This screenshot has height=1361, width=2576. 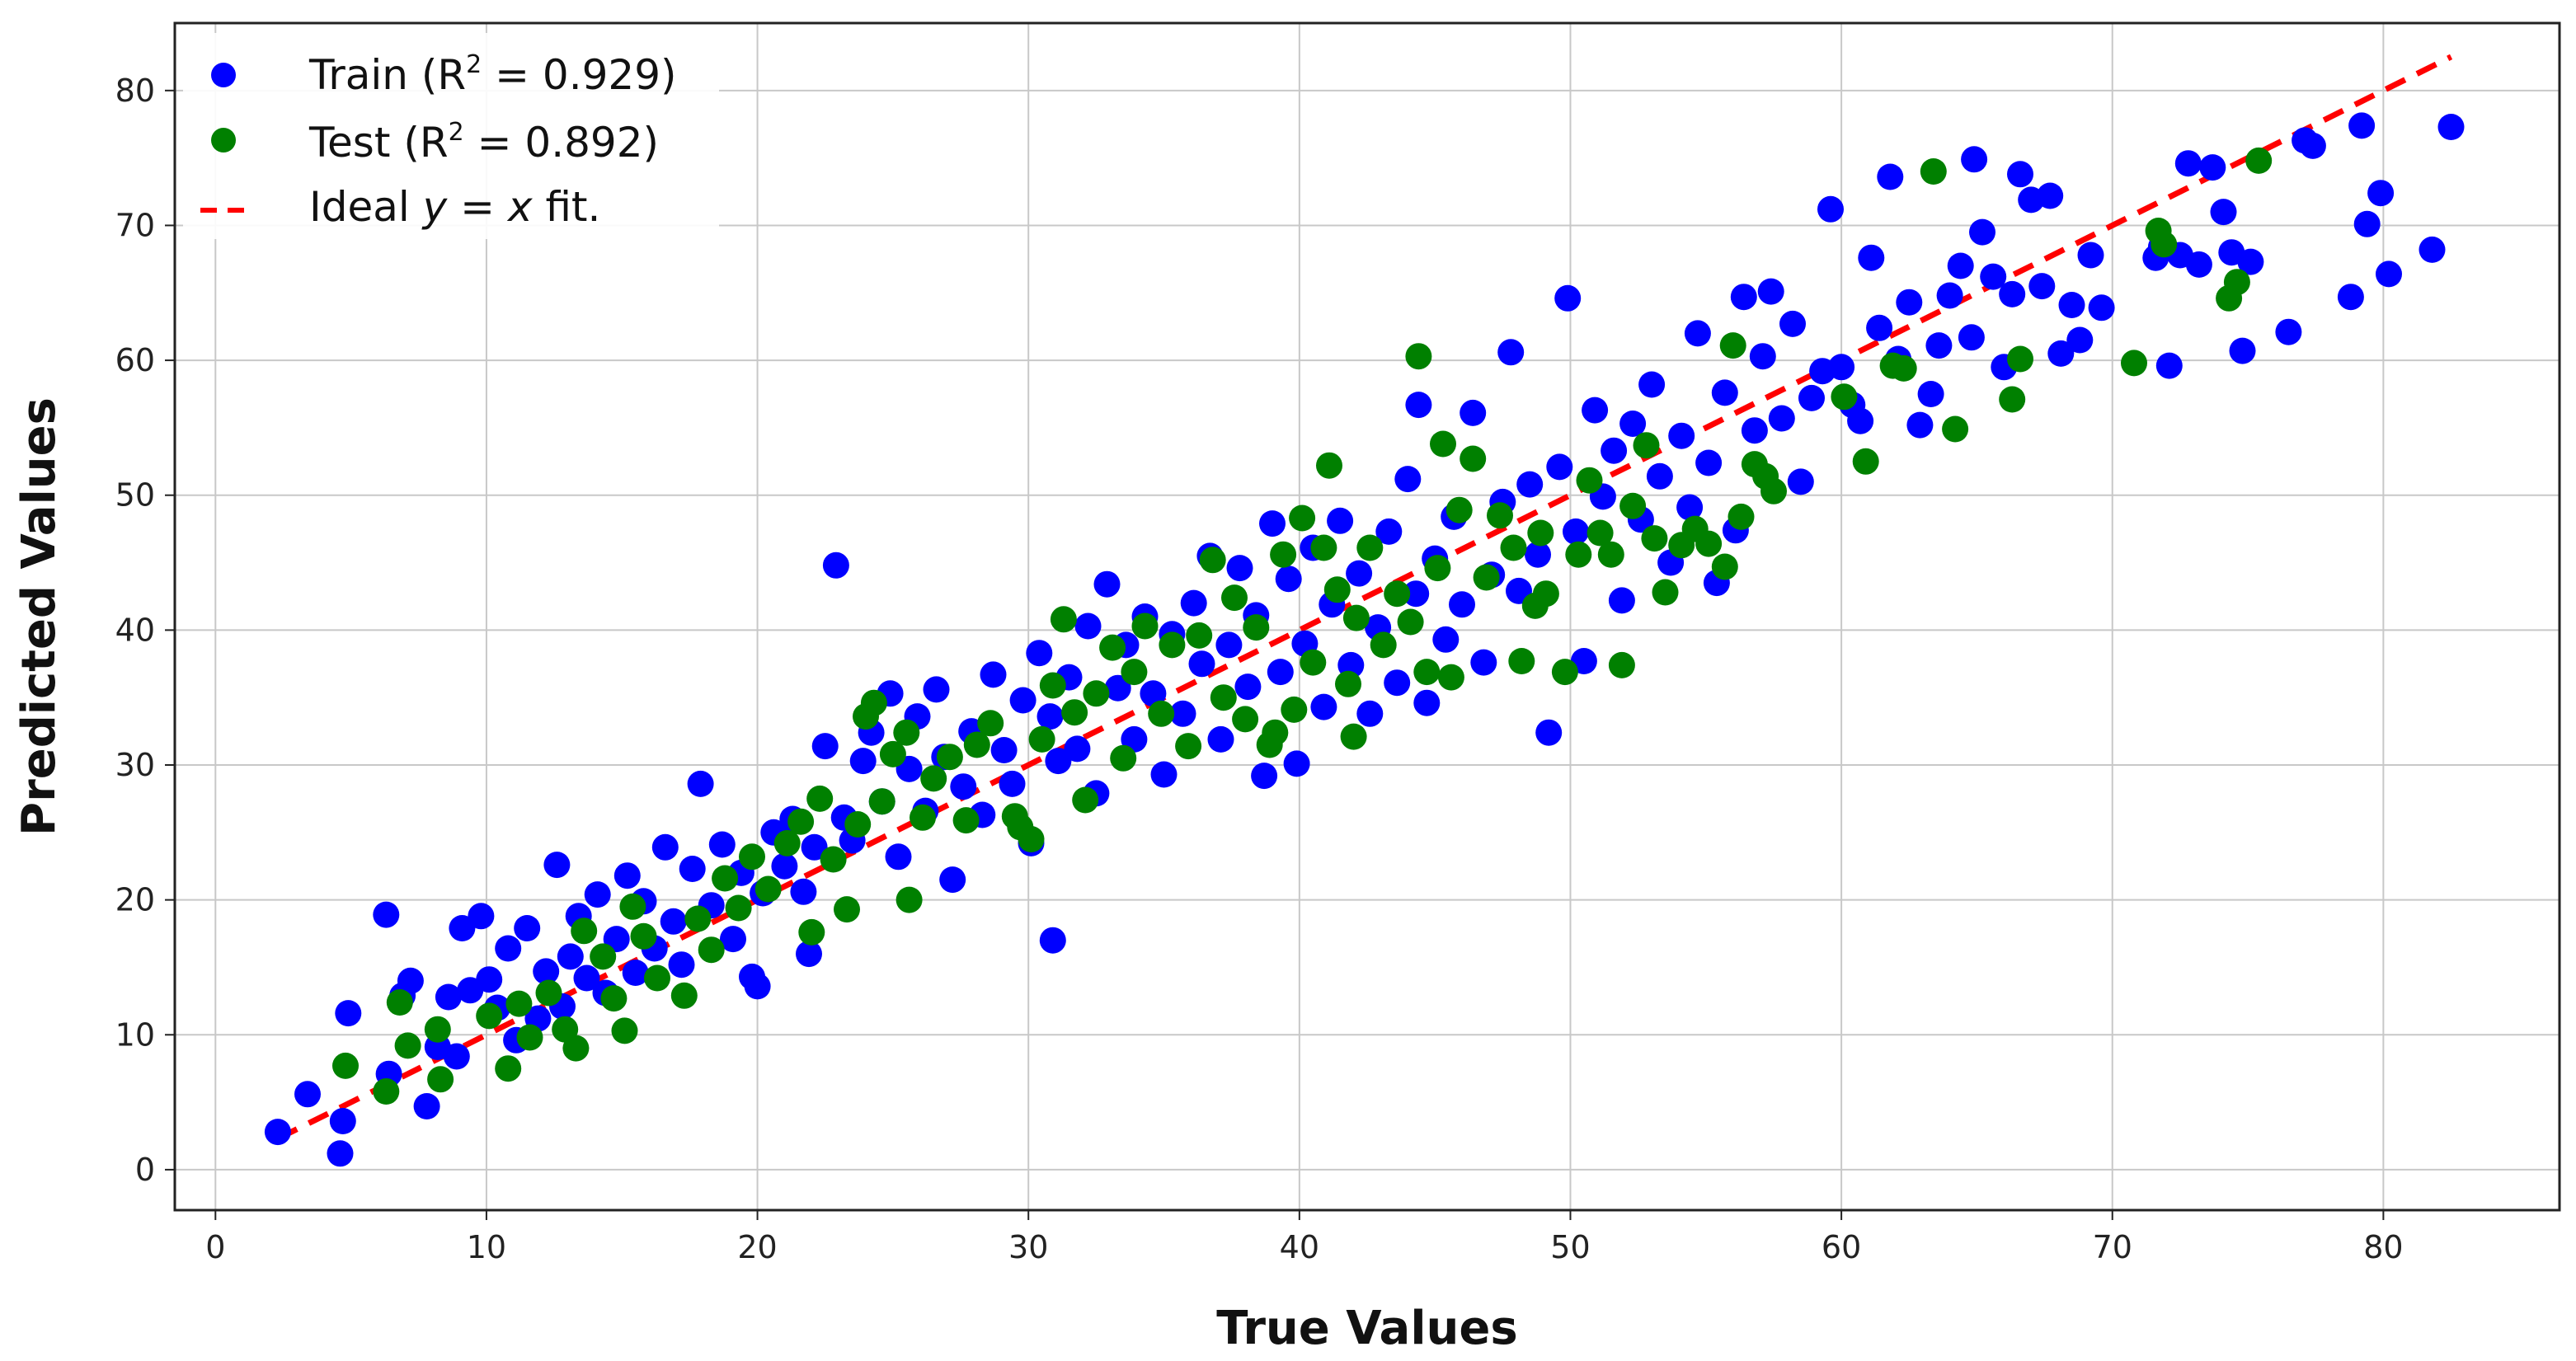 What do you see at coordinates (135, 91) in the screenshot?
I see `y-tick-label: 80` at bounding box center [135, 91].